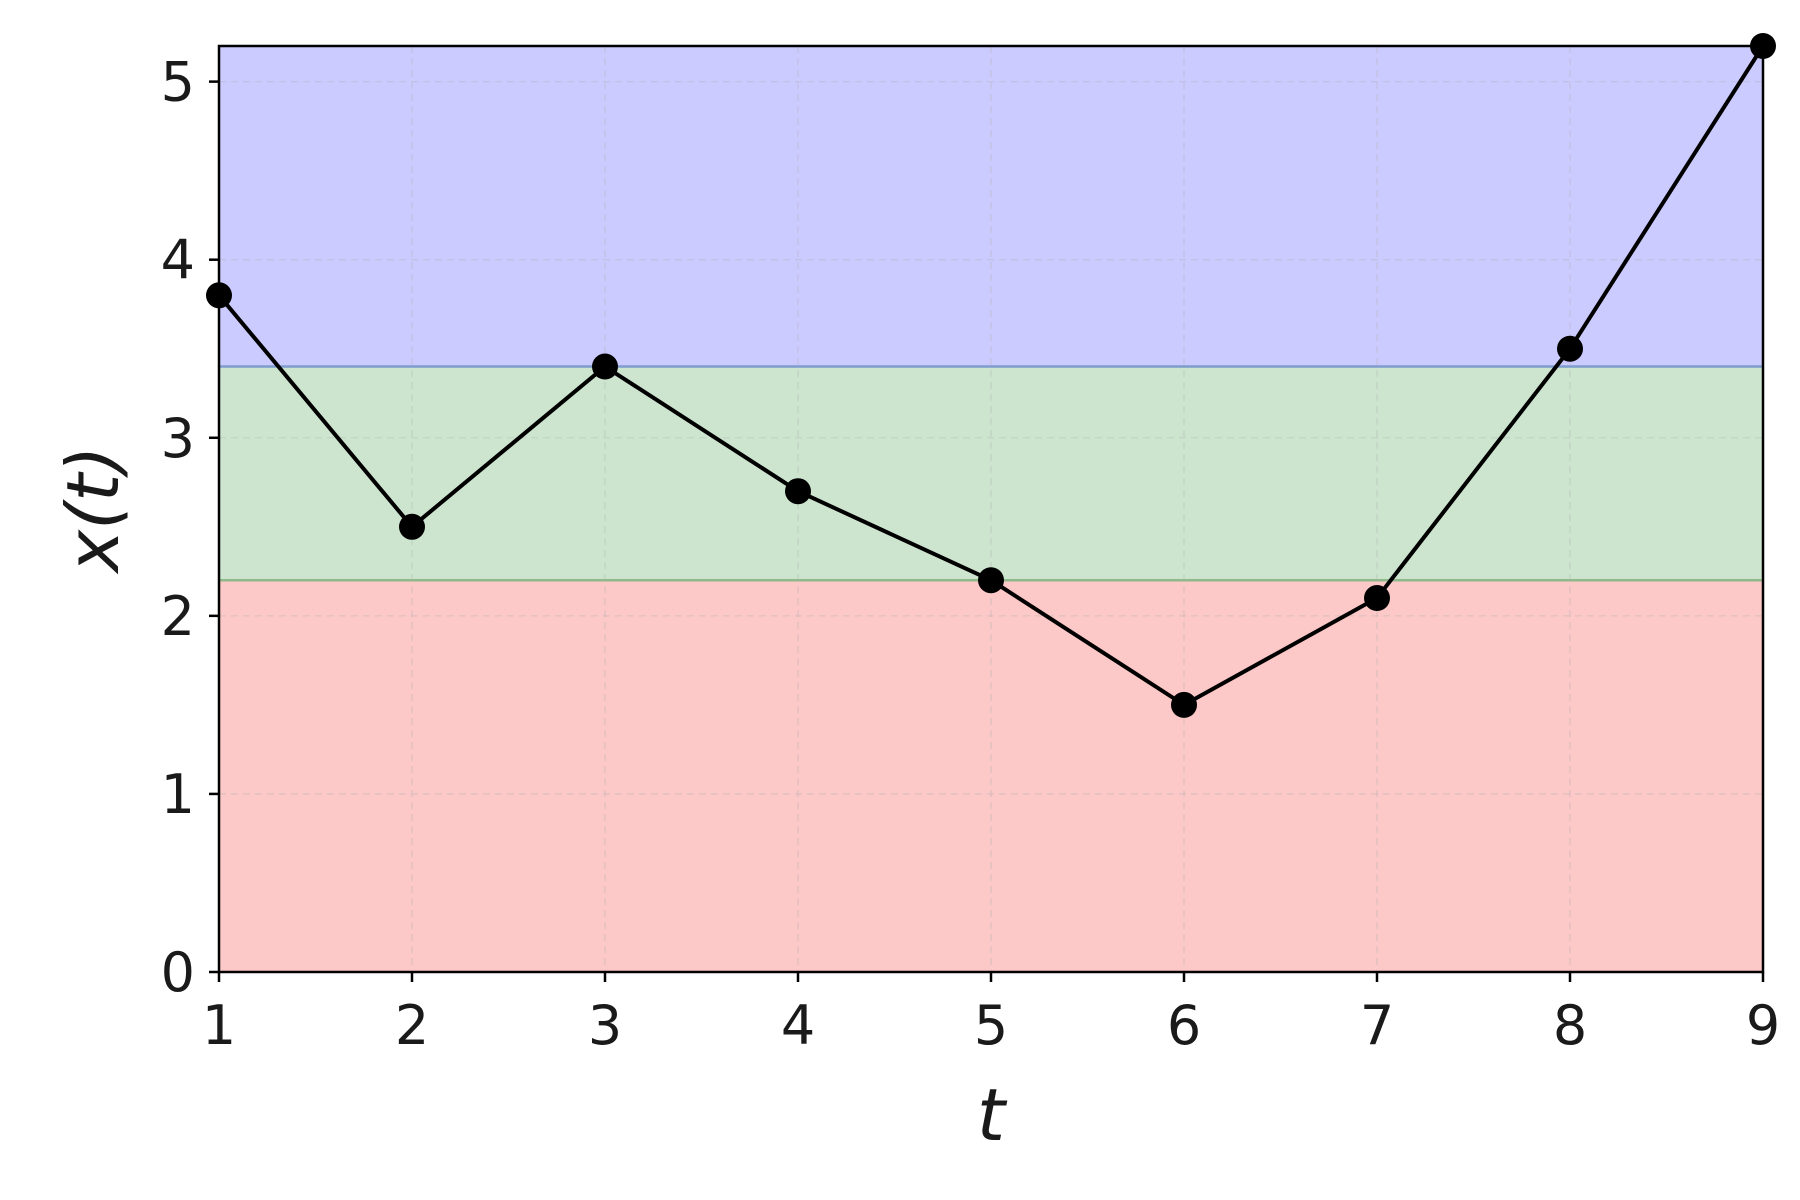 This screenshot has height=1200, width=1800. I want to click on x-tick-label: 8, so click(1570, 1025).